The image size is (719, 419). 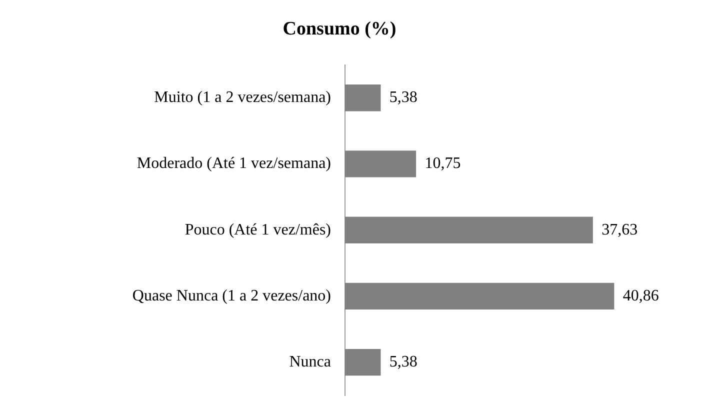 I want to click on y-tick-label: Quase Nunca (1 a 2 vezes/ano), so click(x=231, y=295).